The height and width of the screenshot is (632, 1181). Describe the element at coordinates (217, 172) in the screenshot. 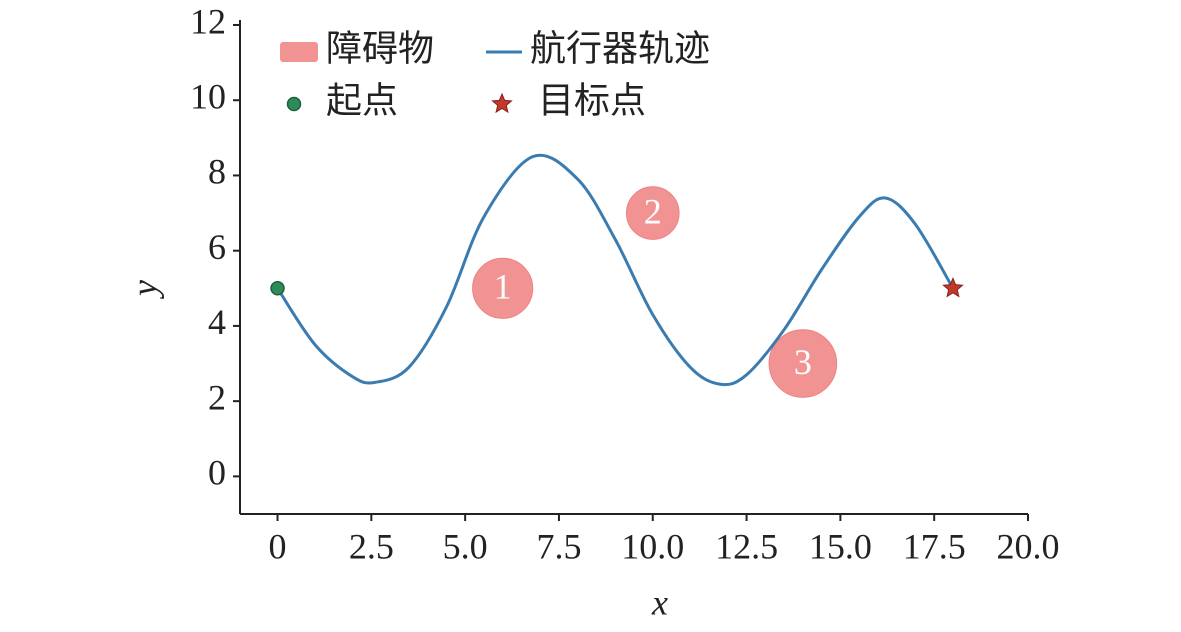

I see `y-tick-label: 8` at that location.